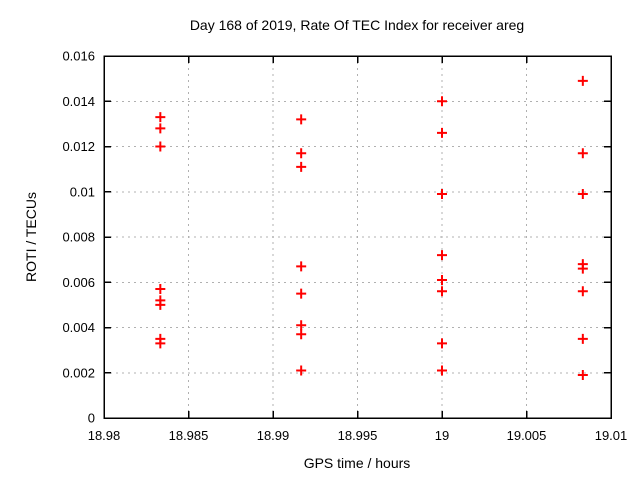 This screenshot has height=480, width=640. I want to click on y-tick-label: 0.004, so click(78, 327).